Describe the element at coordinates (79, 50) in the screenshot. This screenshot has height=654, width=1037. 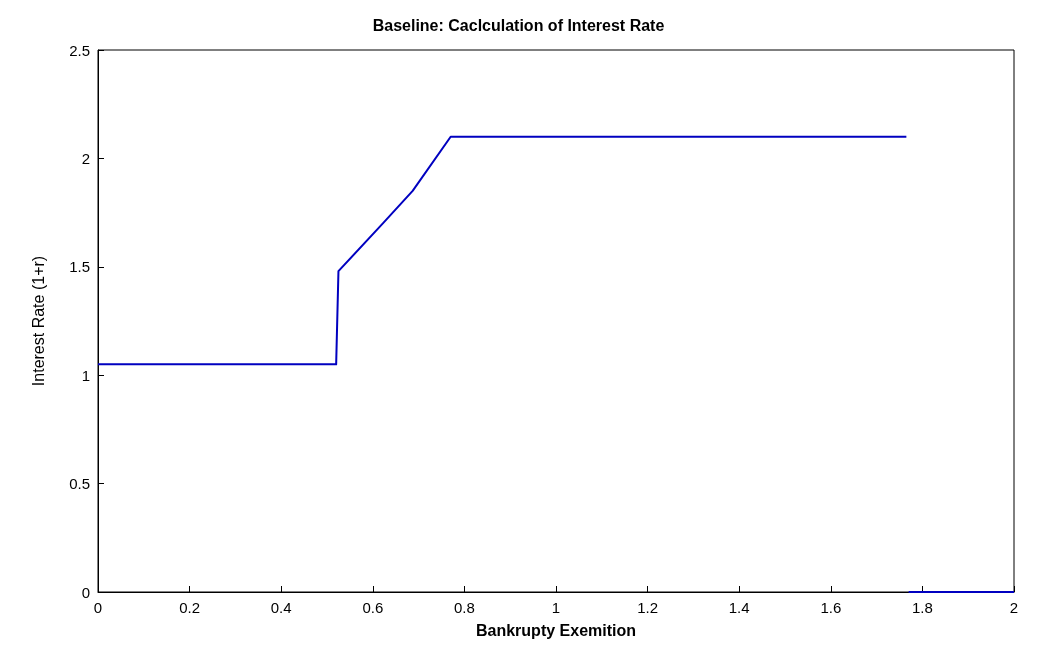
I see `y-tick-label: 2.5` at that location.